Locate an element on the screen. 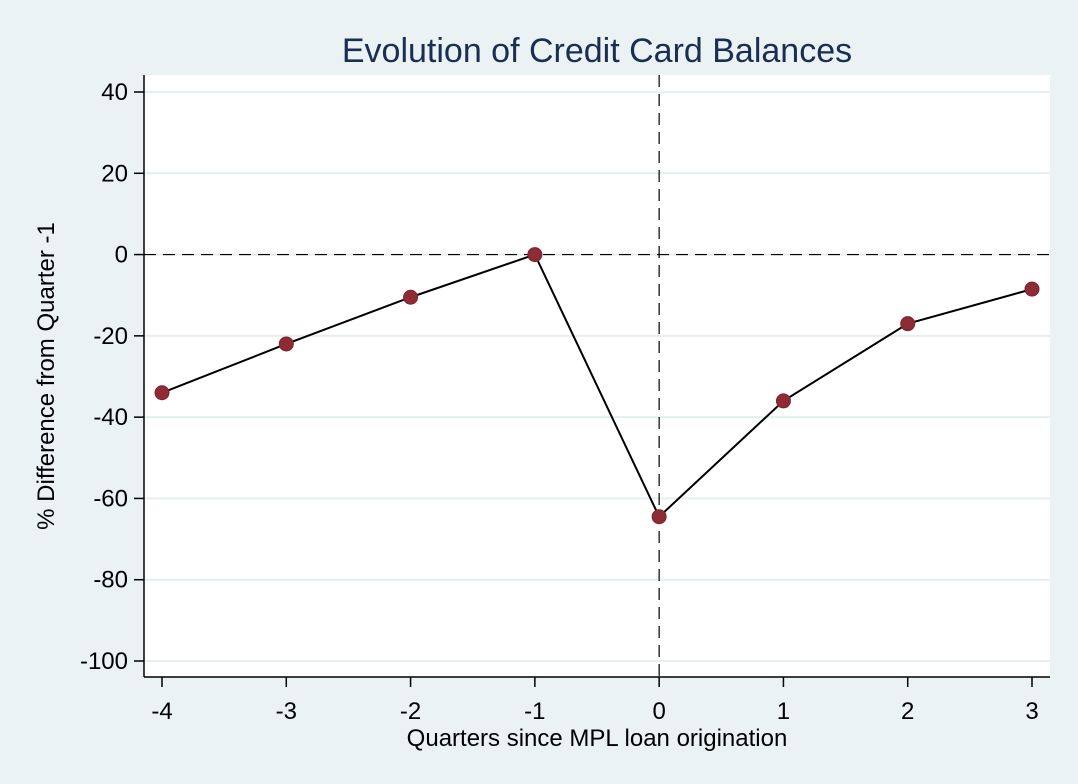 This screenshot has width=1078, height=784. x-tick-label: -2 is located at coordinates (410, 711).